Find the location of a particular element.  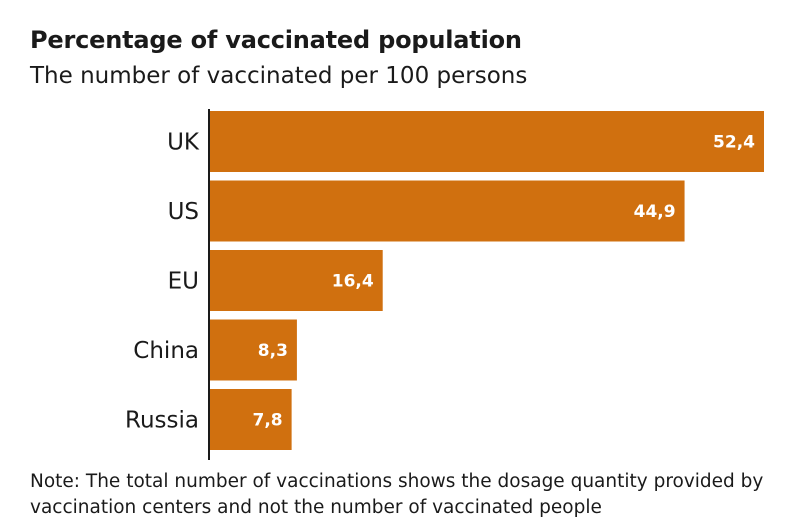

category-label: China is located at coordinates (166, 351).